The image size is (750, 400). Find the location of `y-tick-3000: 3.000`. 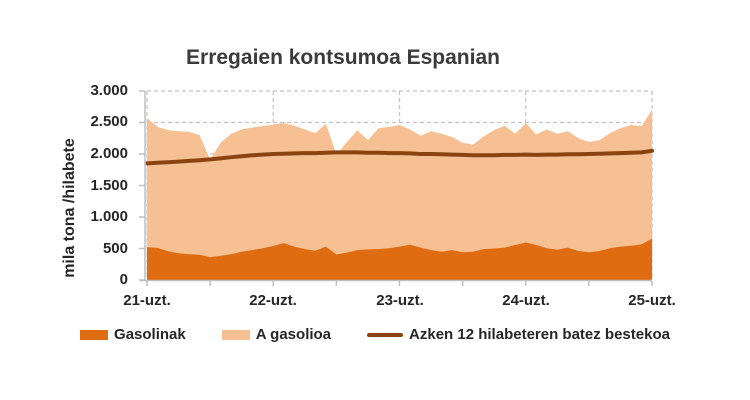

y-tick-3000: 3.000 is located at coordinates (109, 90).